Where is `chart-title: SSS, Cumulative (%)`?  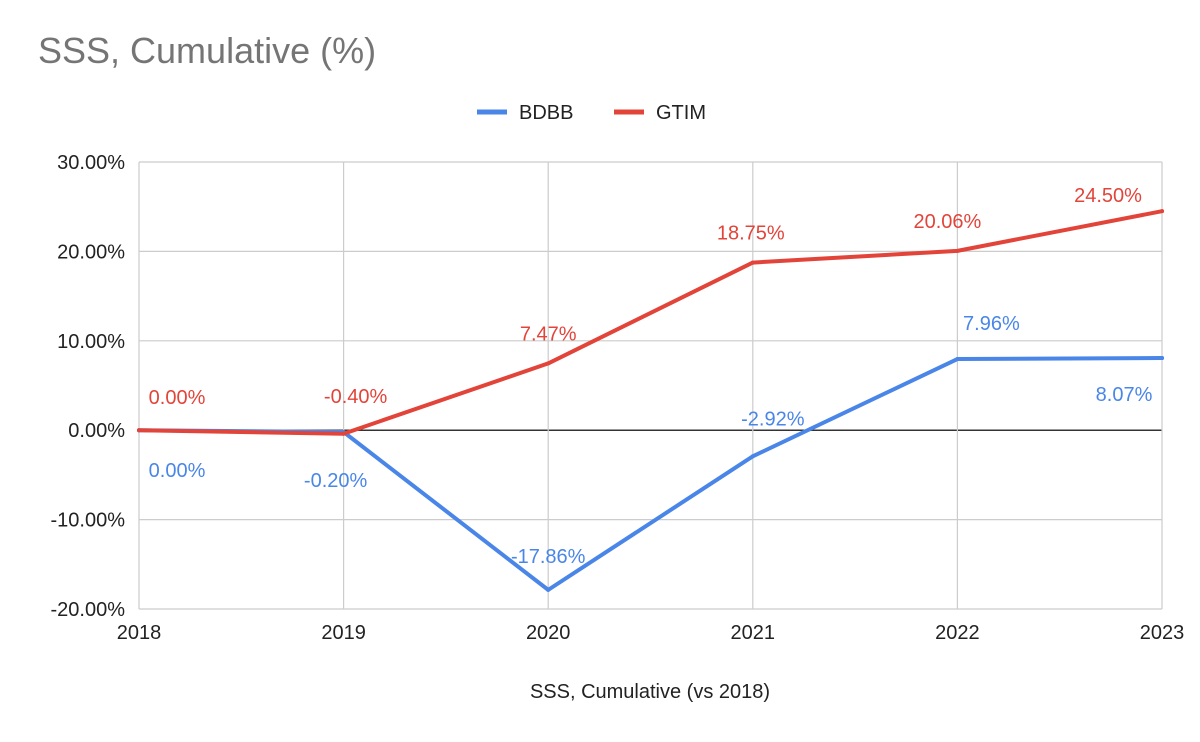 chart-title: SSS, Cumulative (%) is located at coordinates (207, 50).